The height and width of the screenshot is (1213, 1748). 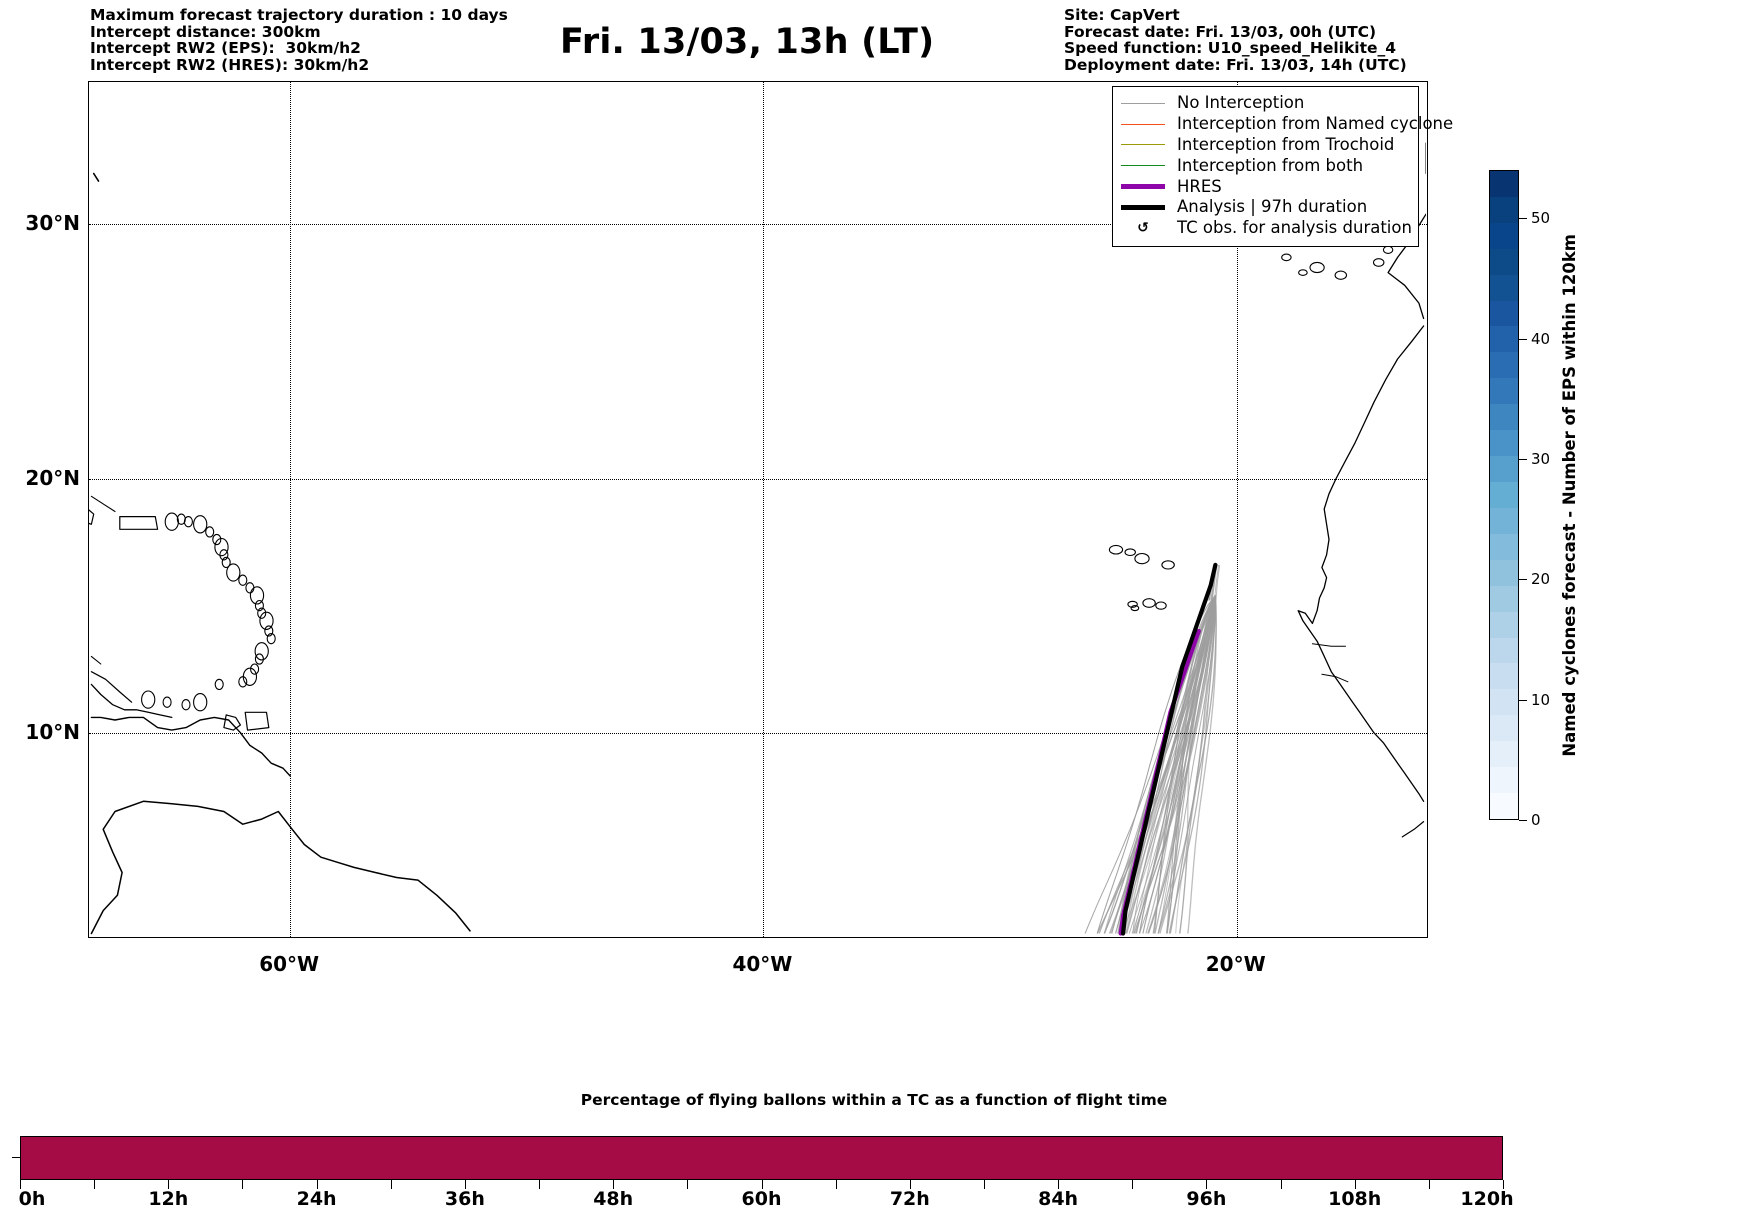 I want to click on legend-item-label: TC obs. for analysis duration, so click(x=1294, y=228).